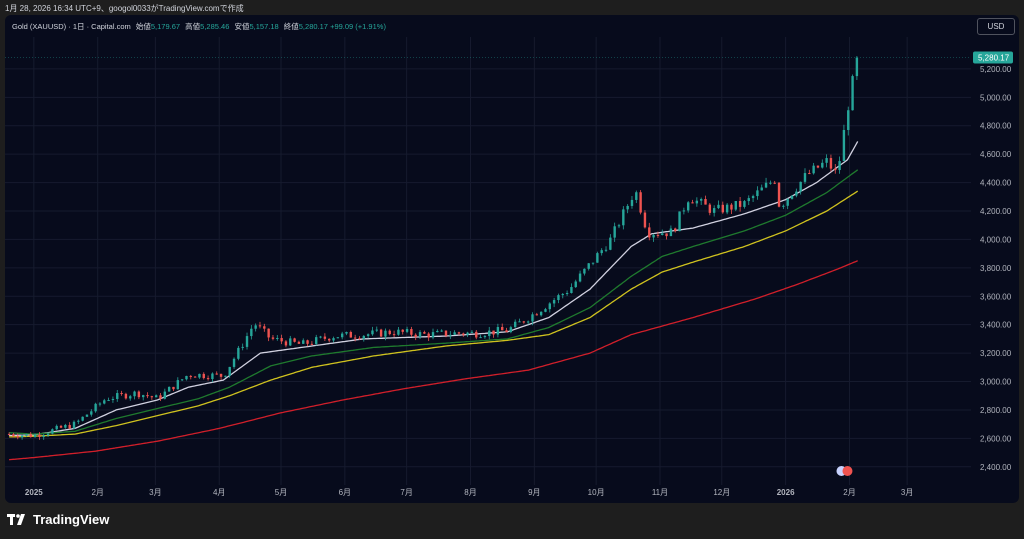 The width and height of the screenshot is (1024, 539). I want to click on x-axis-tick-label: 2026, so click(786, 492).